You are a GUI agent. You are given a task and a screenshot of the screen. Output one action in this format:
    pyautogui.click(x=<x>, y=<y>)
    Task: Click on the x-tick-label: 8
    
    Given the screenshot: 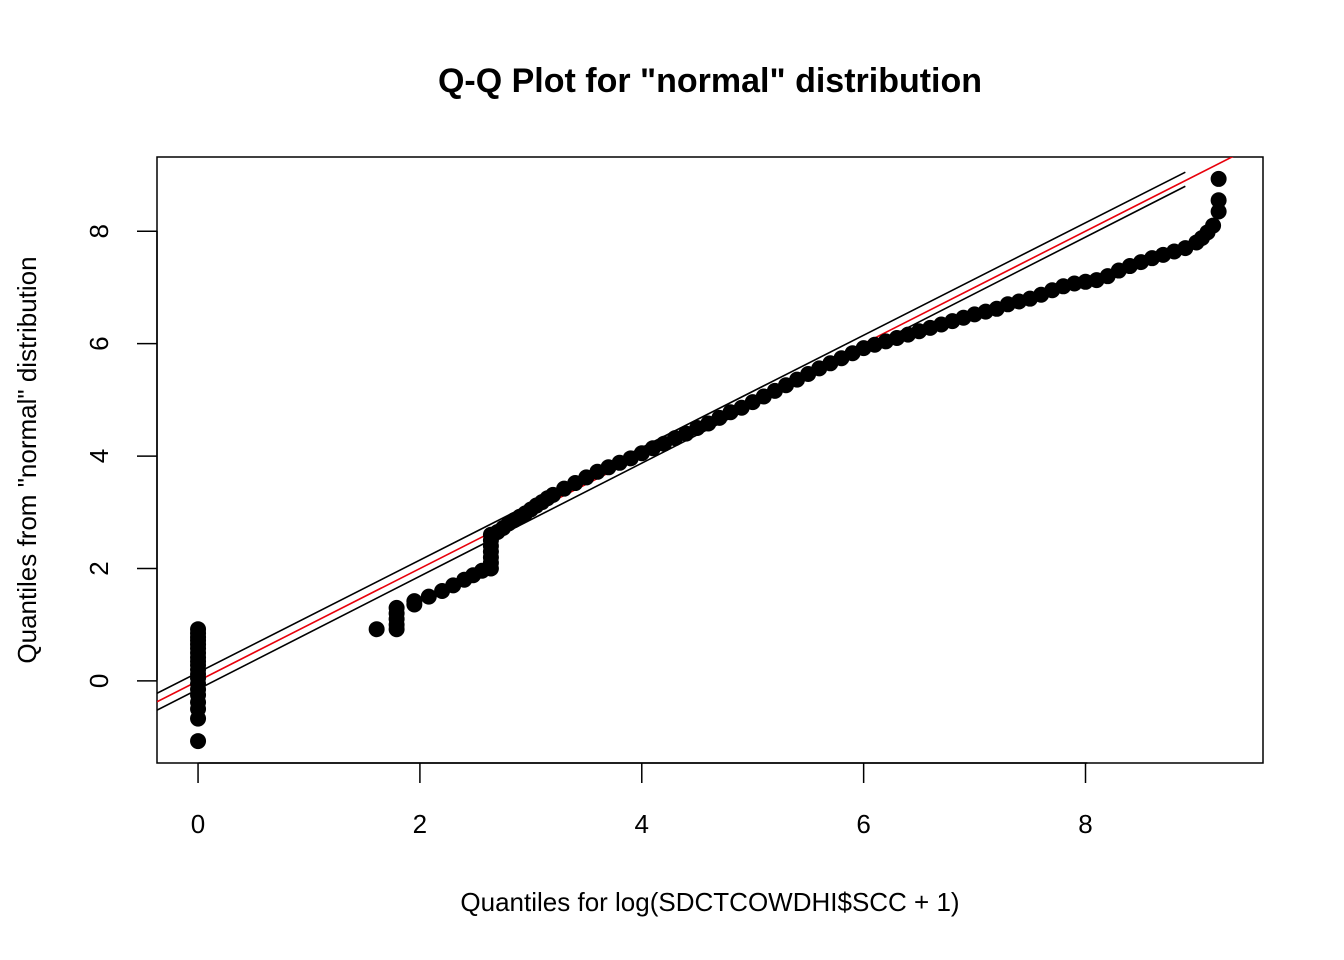 What is the action you would take?
    pyautogui.click(x=1085, y=824)
    